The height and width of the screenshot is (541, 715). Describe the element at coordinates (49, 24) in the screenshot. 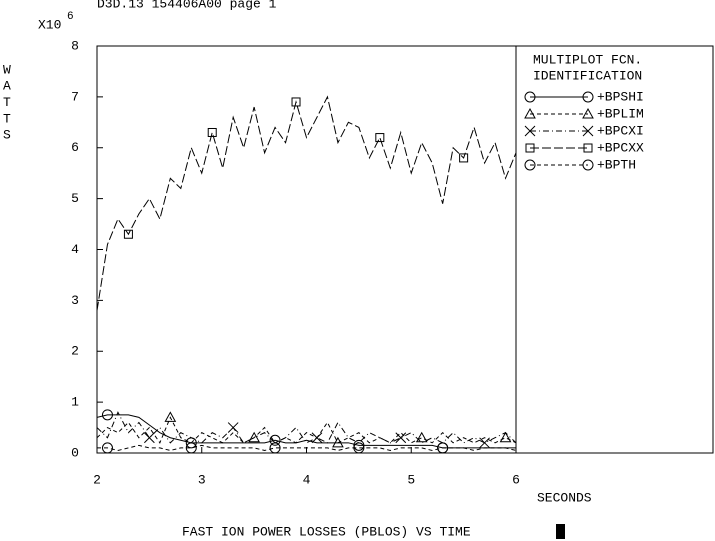

I see `scale-label: X10` at that location.